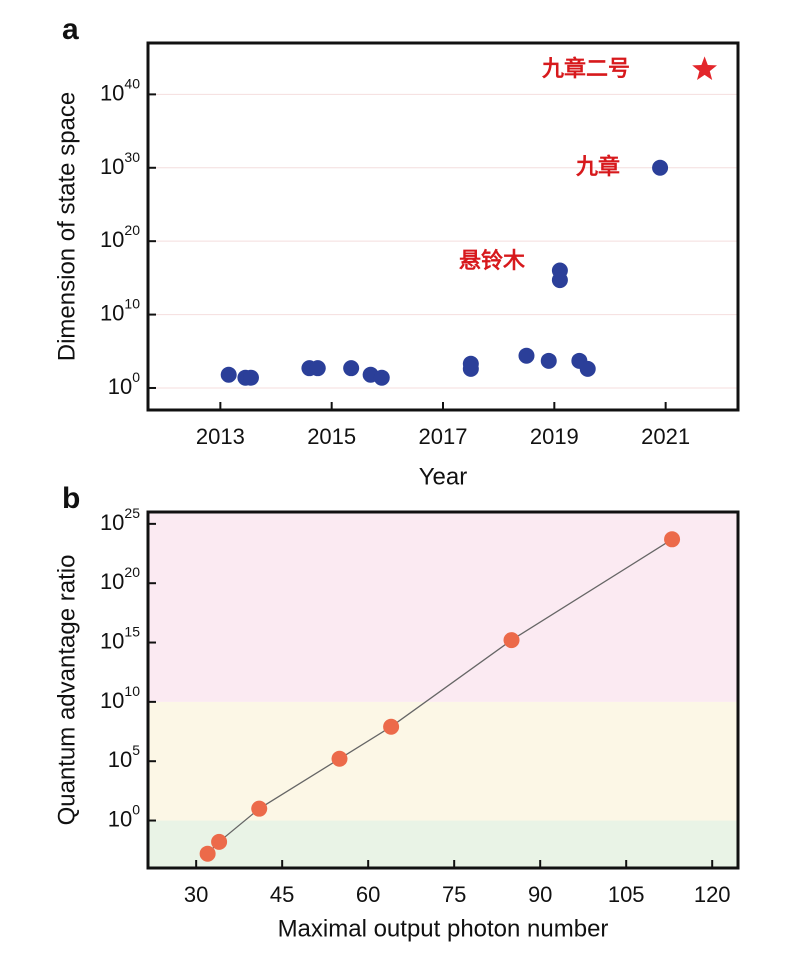 The width and height of the screenshot is (786, 973). I want to click on x-tick-label: 45, so click(282, 894).